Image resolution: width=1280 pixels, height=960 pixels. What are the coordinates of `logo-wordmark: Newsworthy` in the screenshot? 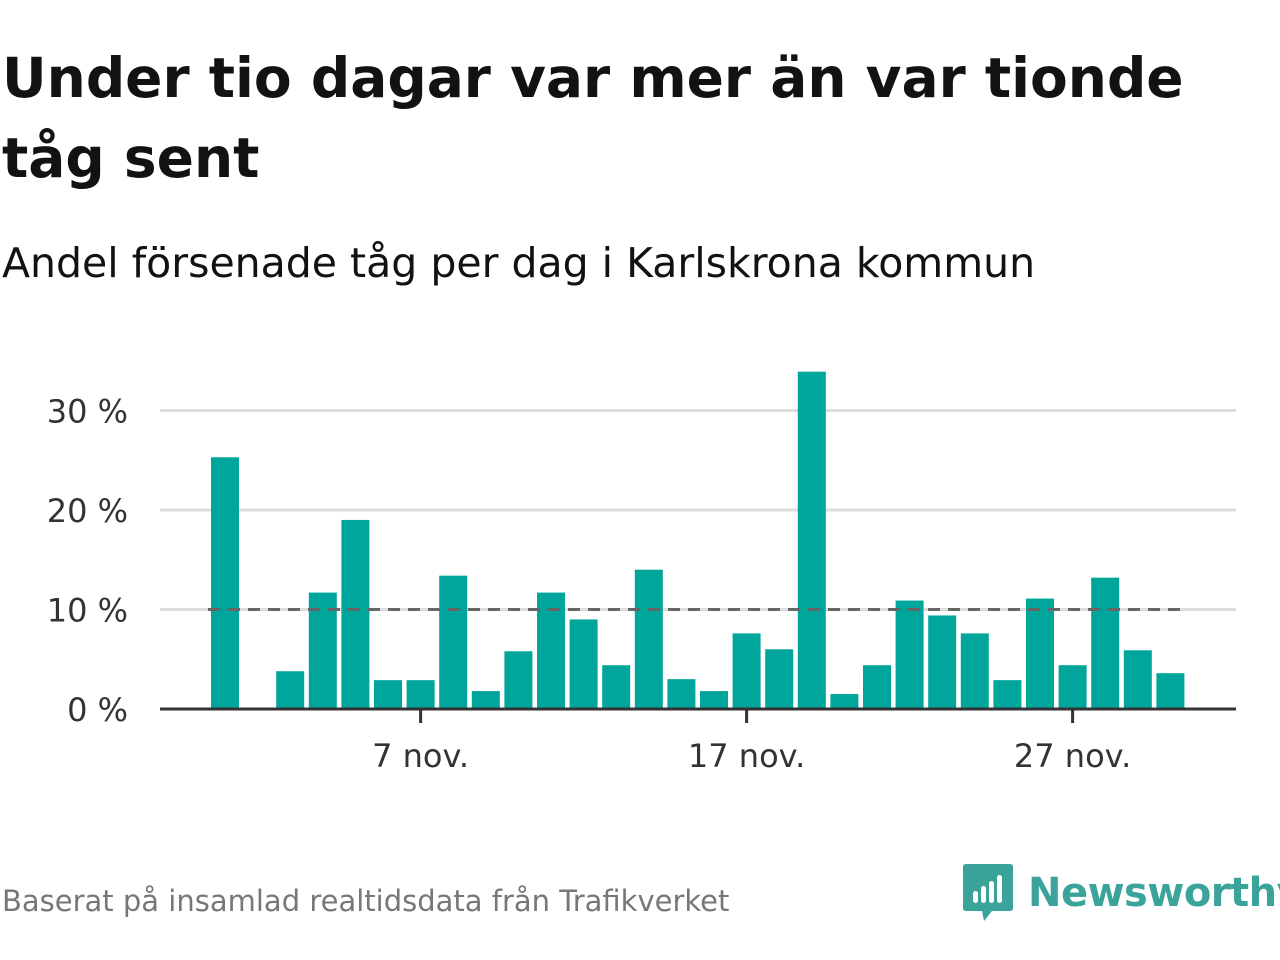 It's located at (1154, 893).